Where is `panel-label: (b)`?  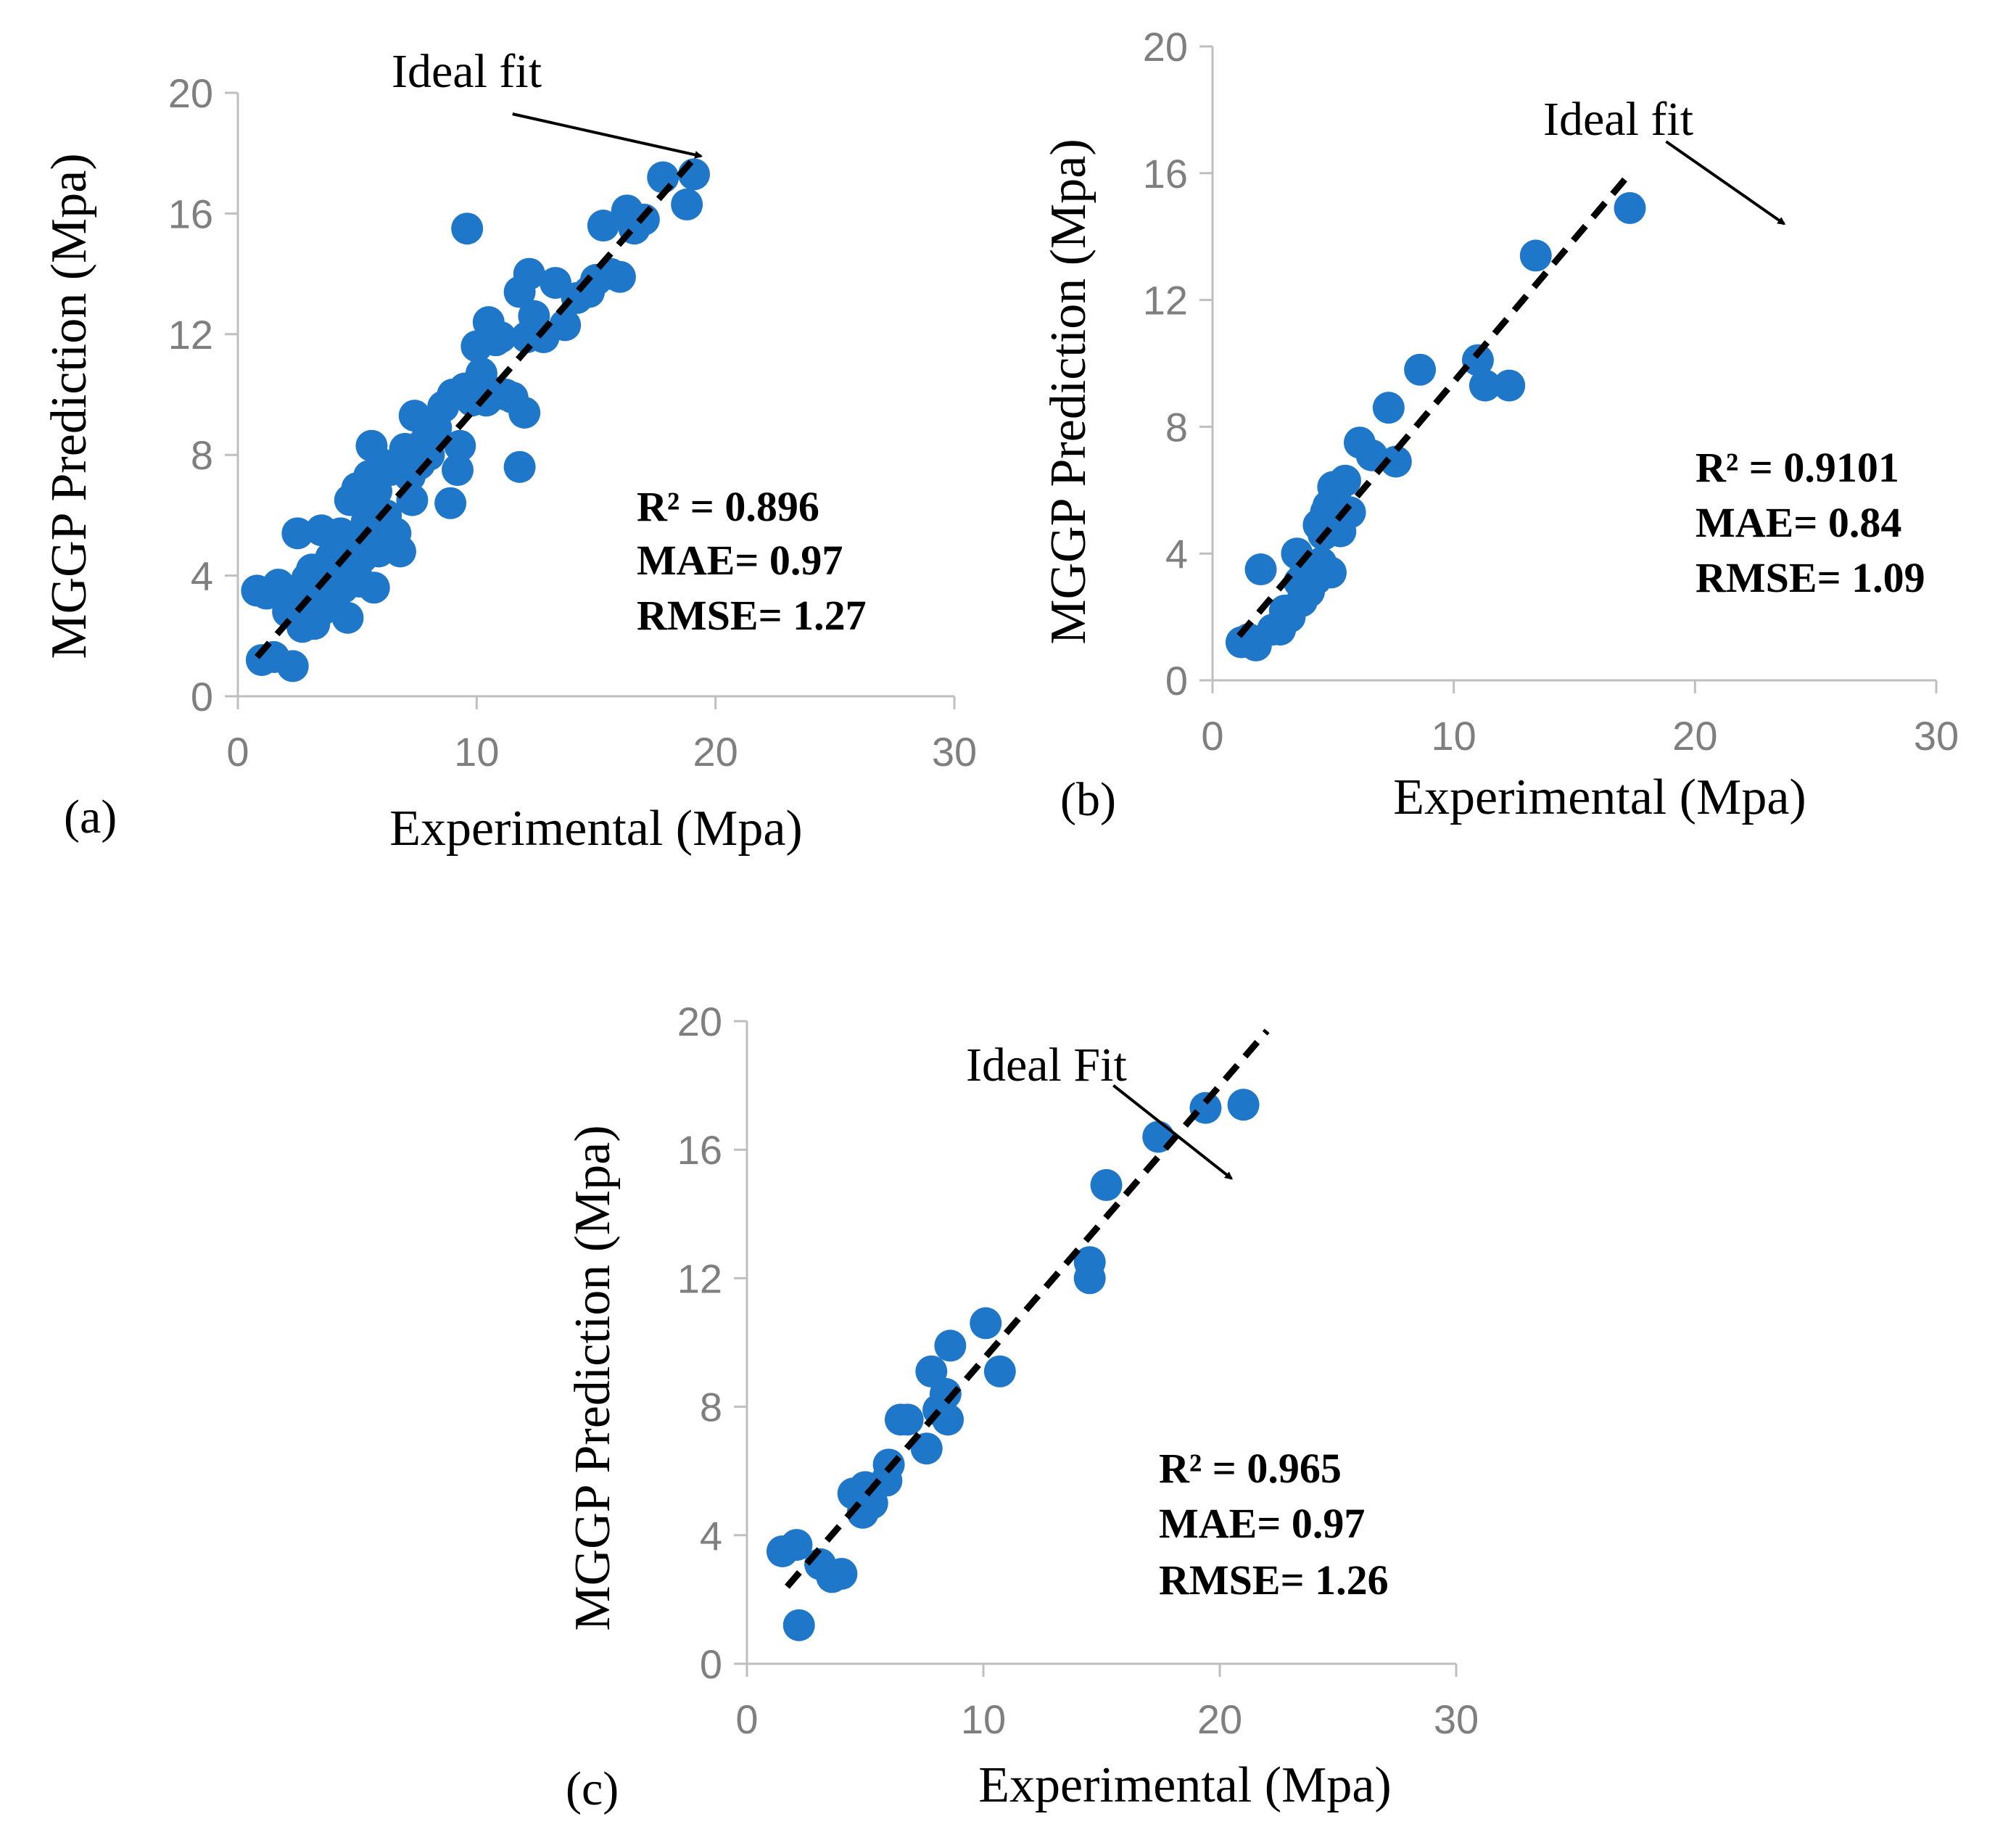
panel-label: (b) is located at coordinates (1088, 800).